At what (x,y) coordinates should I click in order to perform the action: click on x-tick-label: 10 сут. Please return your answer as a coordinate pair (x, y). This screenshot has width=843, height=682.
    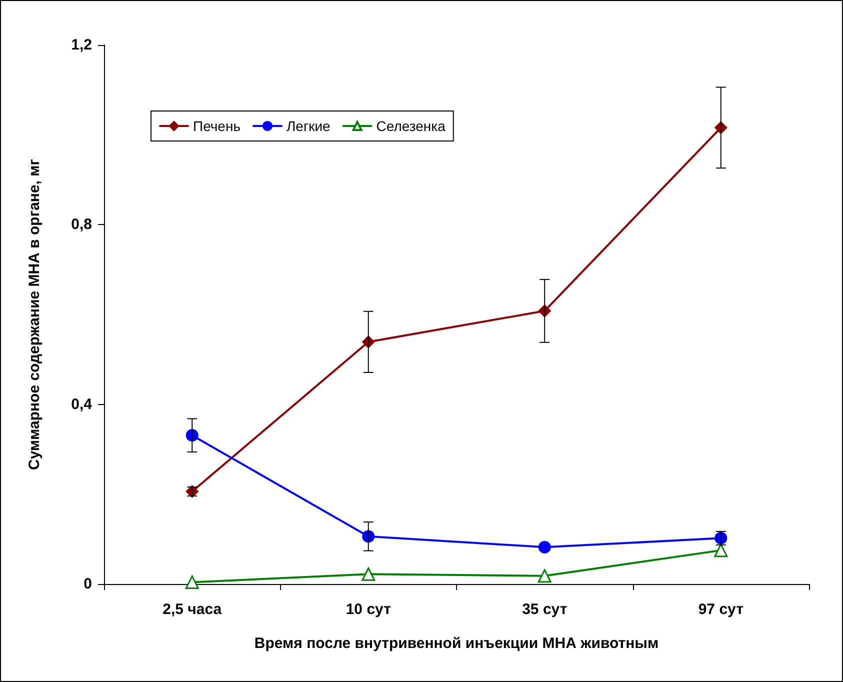
    Looking at the image, I should click on (368, 609).